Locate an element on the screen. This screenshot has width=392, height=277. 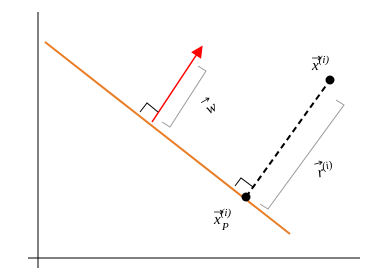
label-base: r is located at coordinates (321, 172).